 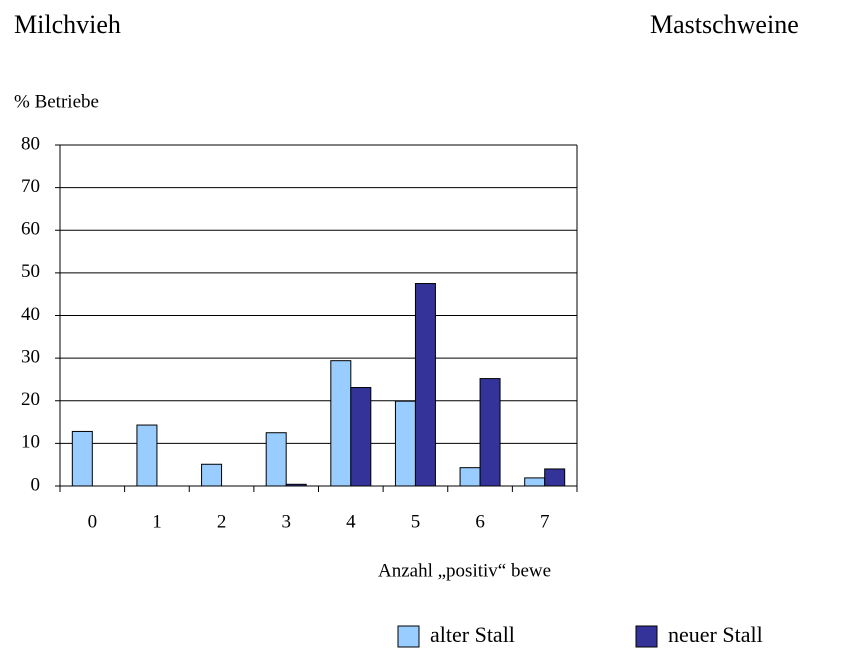 What do you see at coordinates (36, 484) in the screenshot?
I see `y-tick-label: 0` at bounding box center [36, 484].